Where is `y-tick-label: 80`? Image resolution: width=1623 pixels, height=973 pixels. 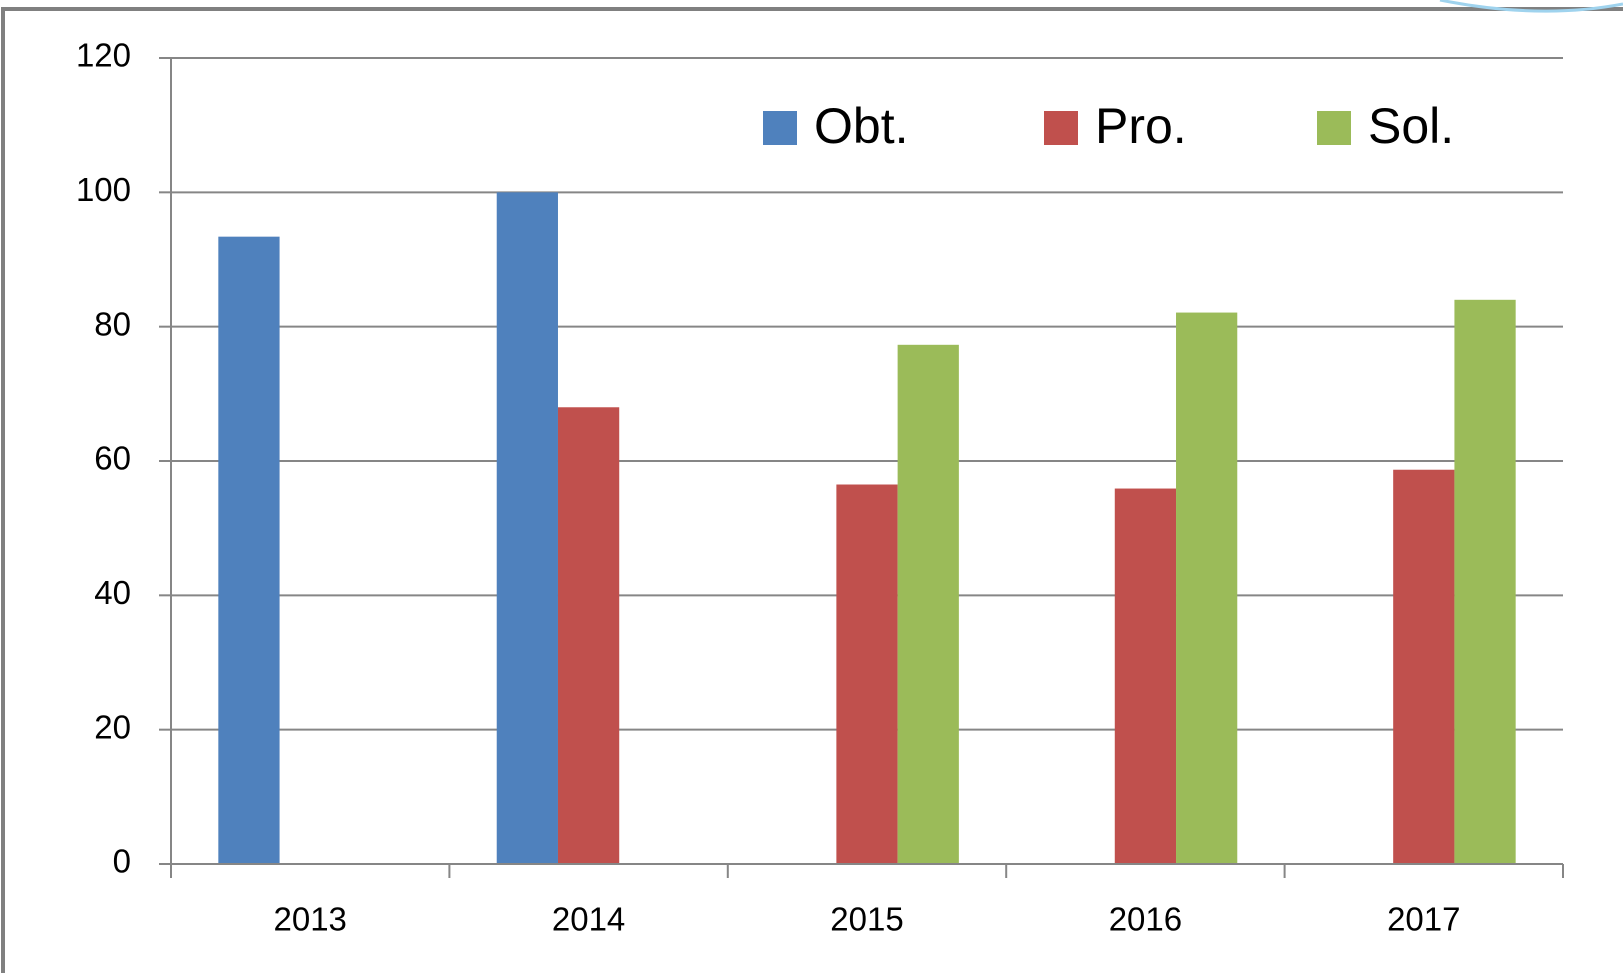
y-tick-label: 80 is located at coordinates (112, 323).